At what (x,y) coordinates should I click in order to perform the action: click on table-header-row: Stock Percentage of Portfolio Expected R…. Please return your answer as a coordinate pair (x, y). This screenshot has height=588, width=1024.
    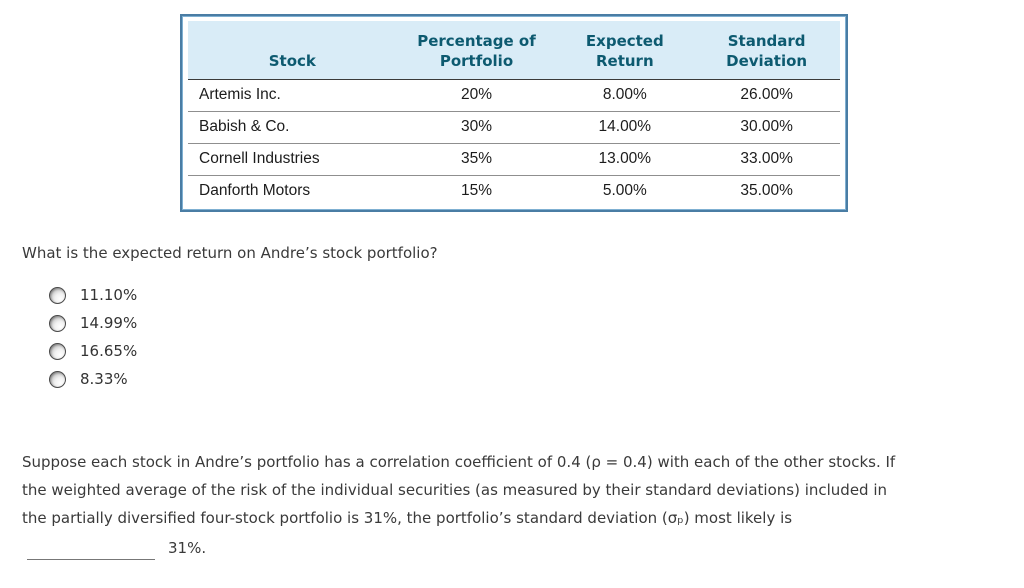
    Looking at the image, I should click on (514, 50).